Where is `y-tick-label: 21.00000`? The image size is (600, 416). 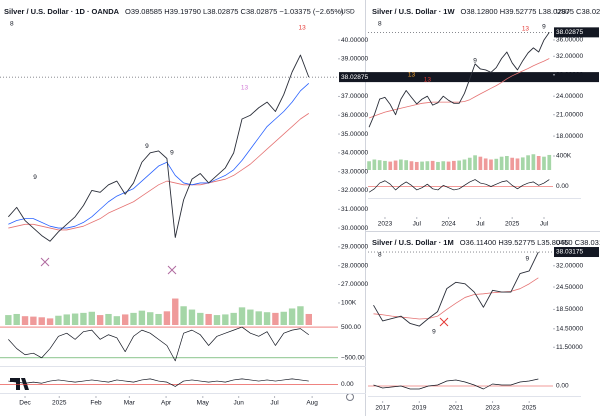 y-tick-label: 21.00000 is located at coordinates (569, 114).